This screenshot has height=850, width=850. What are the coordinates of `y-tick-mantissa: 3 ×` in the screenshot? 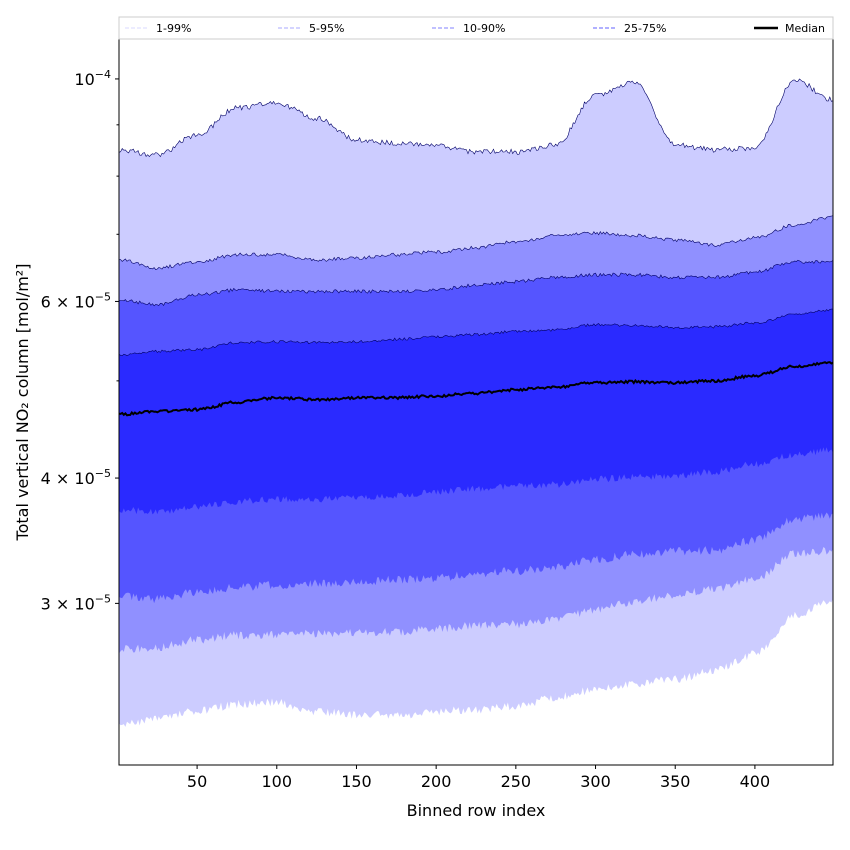 It's located at (58, 603).